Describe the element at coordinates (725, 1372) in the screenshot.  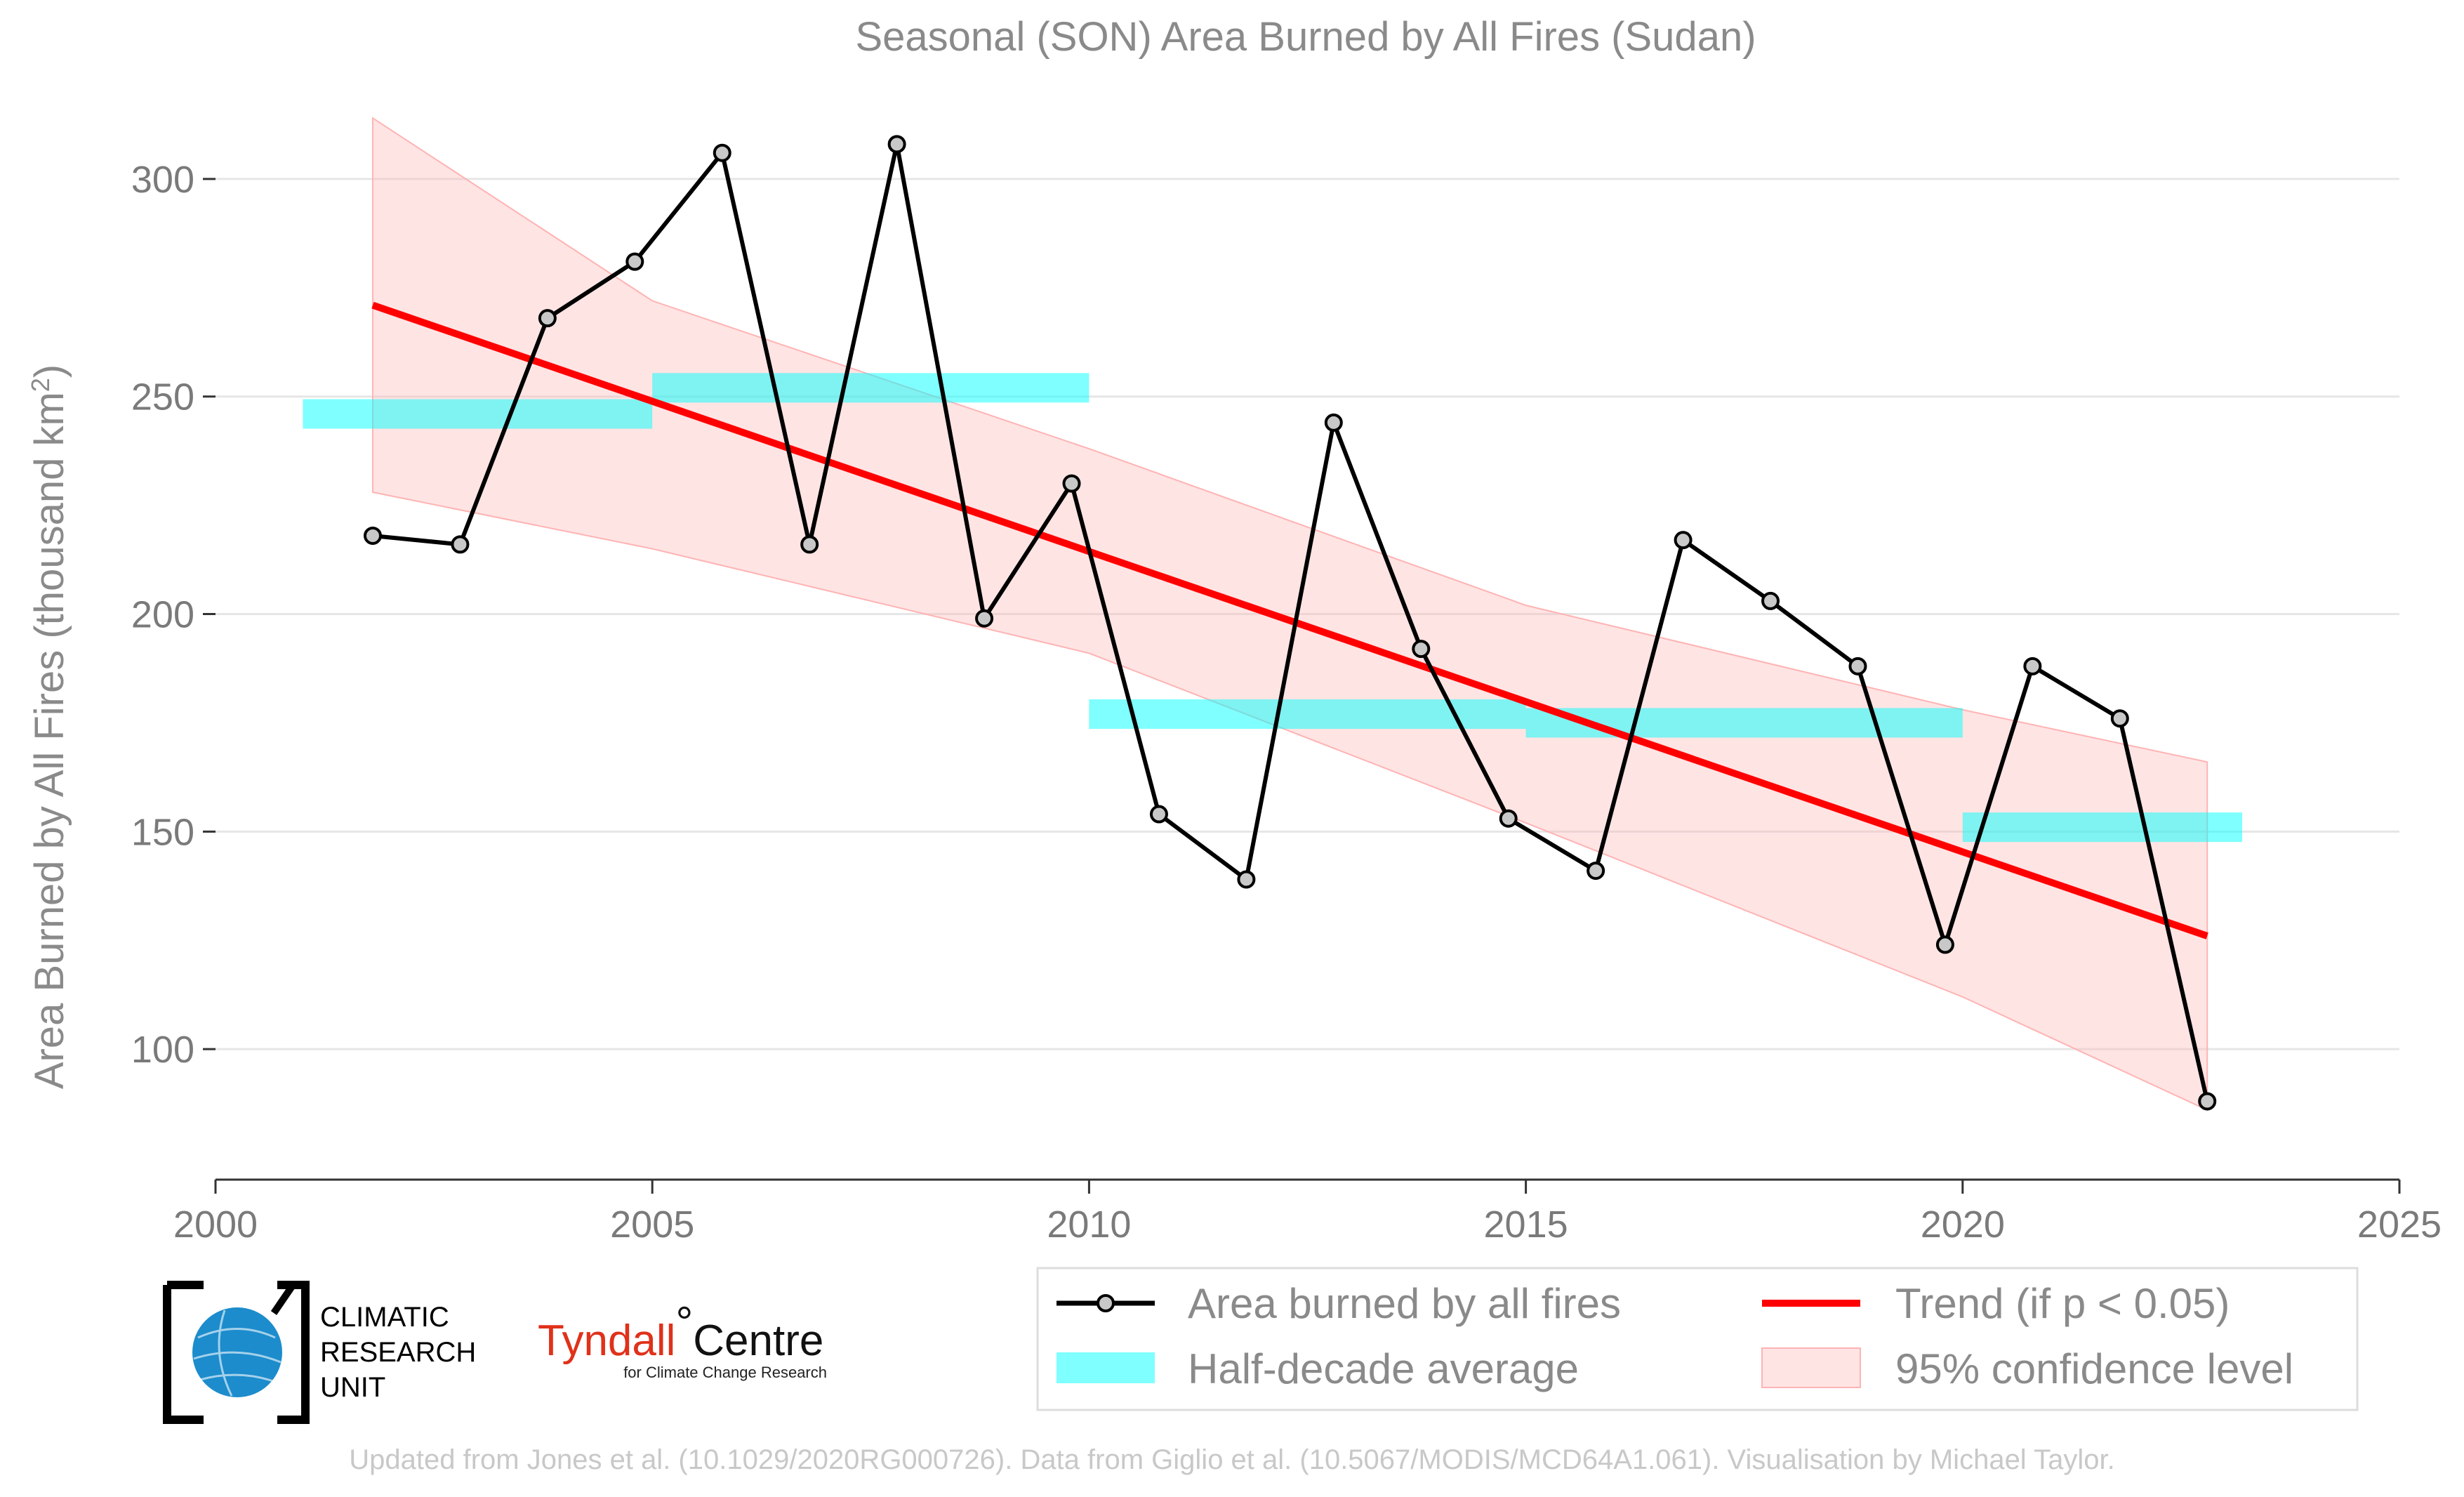
I see `tyndall-subtitle: for Climate Change Research` at that location.